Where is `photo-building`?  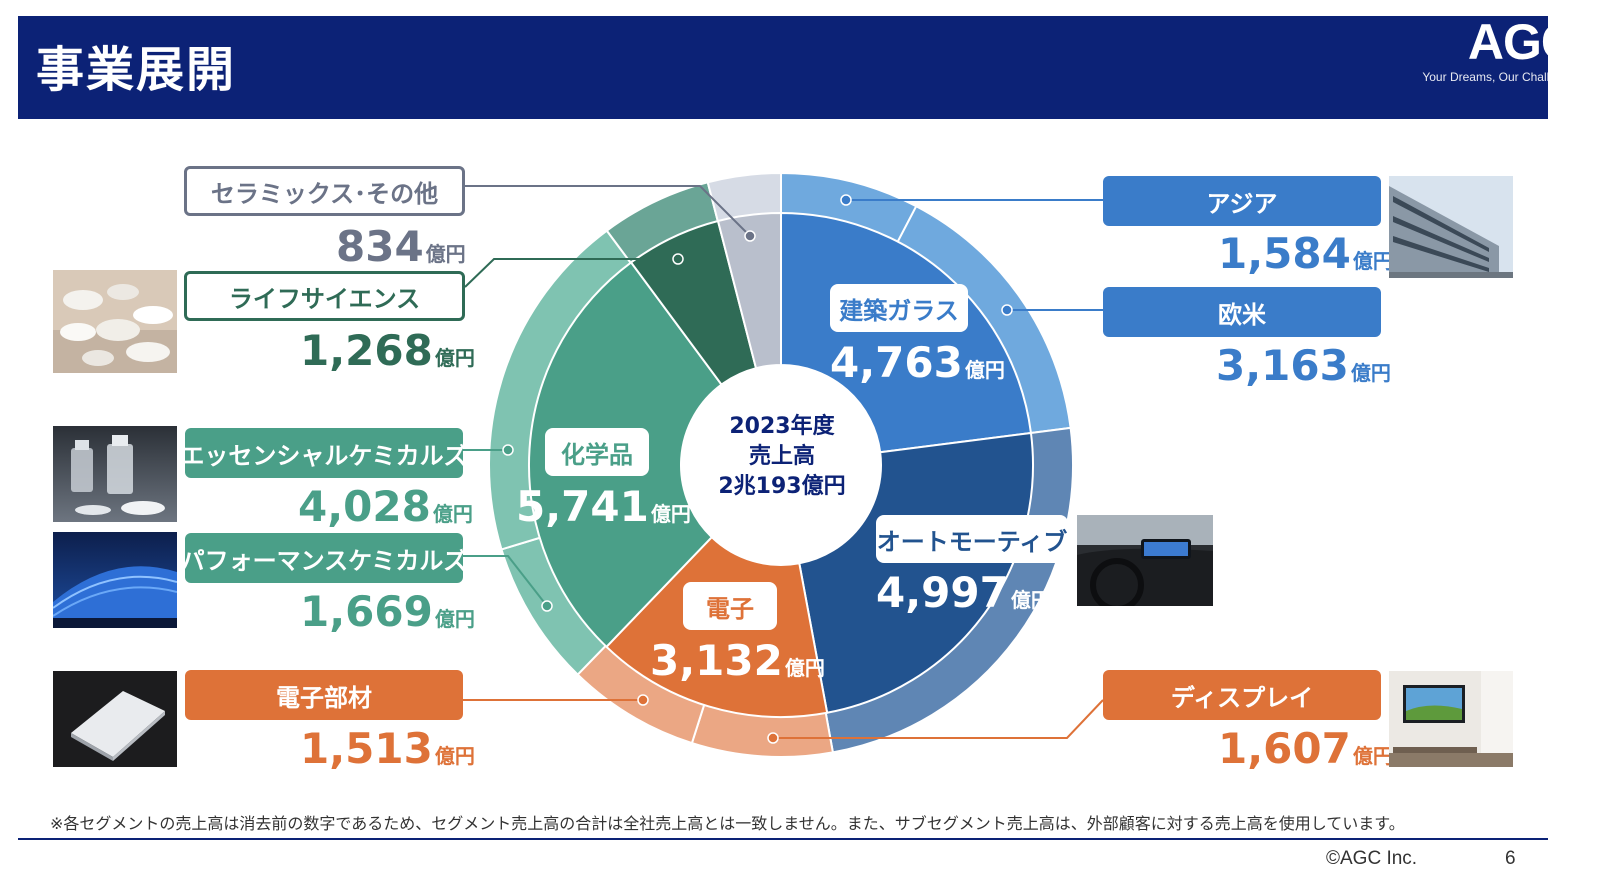
photo-building is located at coordinates (1451, 227).